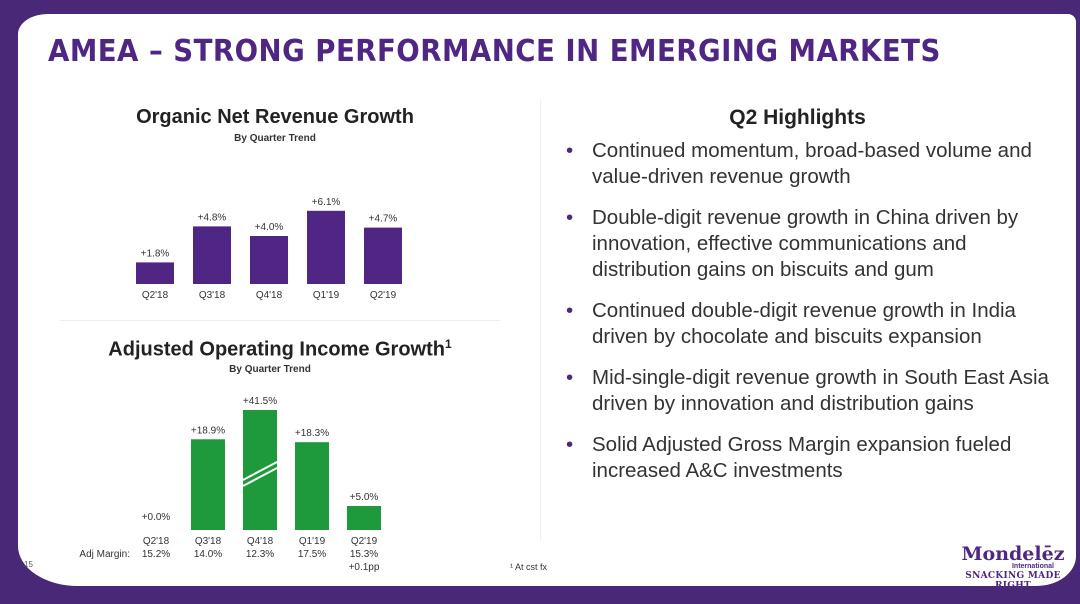  Describe the element at coordinates (104, 554) in the screenshot. I see `adj-margin-label: Adj Margin:` at that location.